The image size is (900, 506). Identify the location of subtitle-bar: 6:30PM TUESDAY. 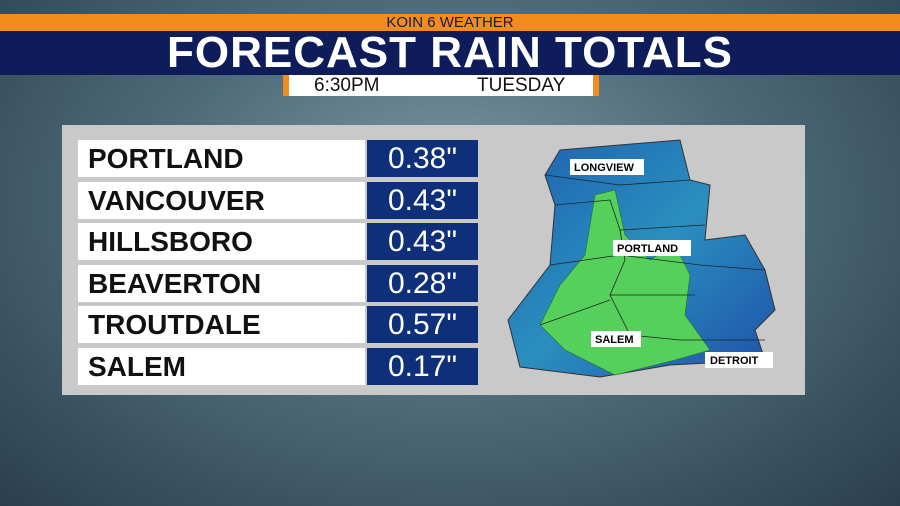
(441, 85).